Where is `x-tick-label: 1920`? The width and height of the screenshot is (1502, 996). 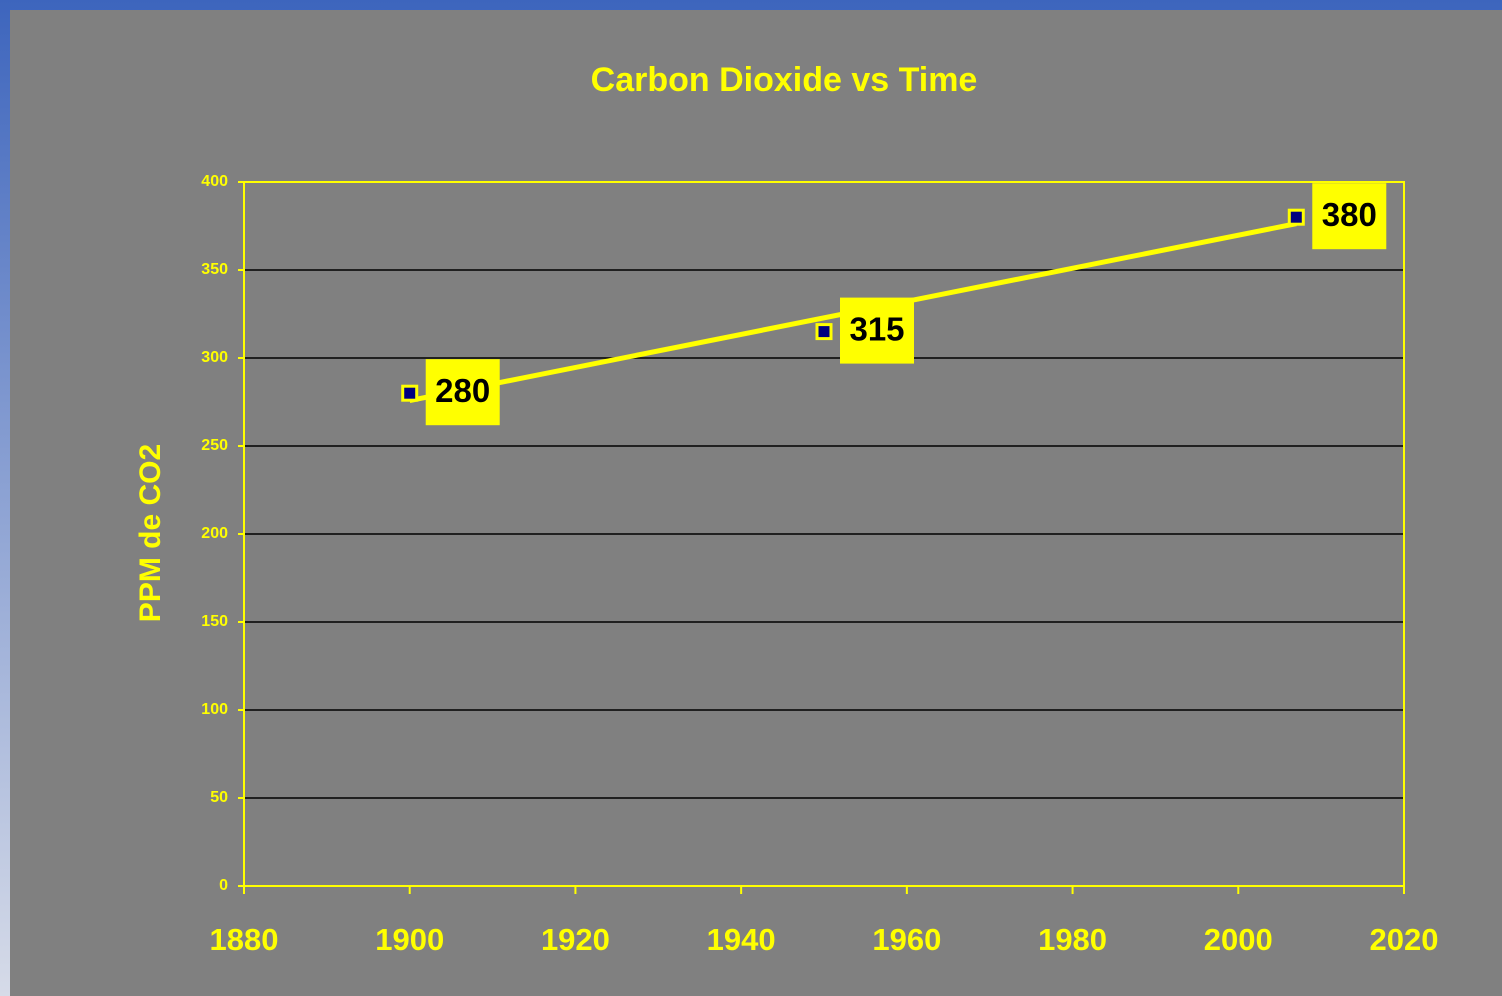 x-tick-label: 1920 is located at coordinates (575, 939).